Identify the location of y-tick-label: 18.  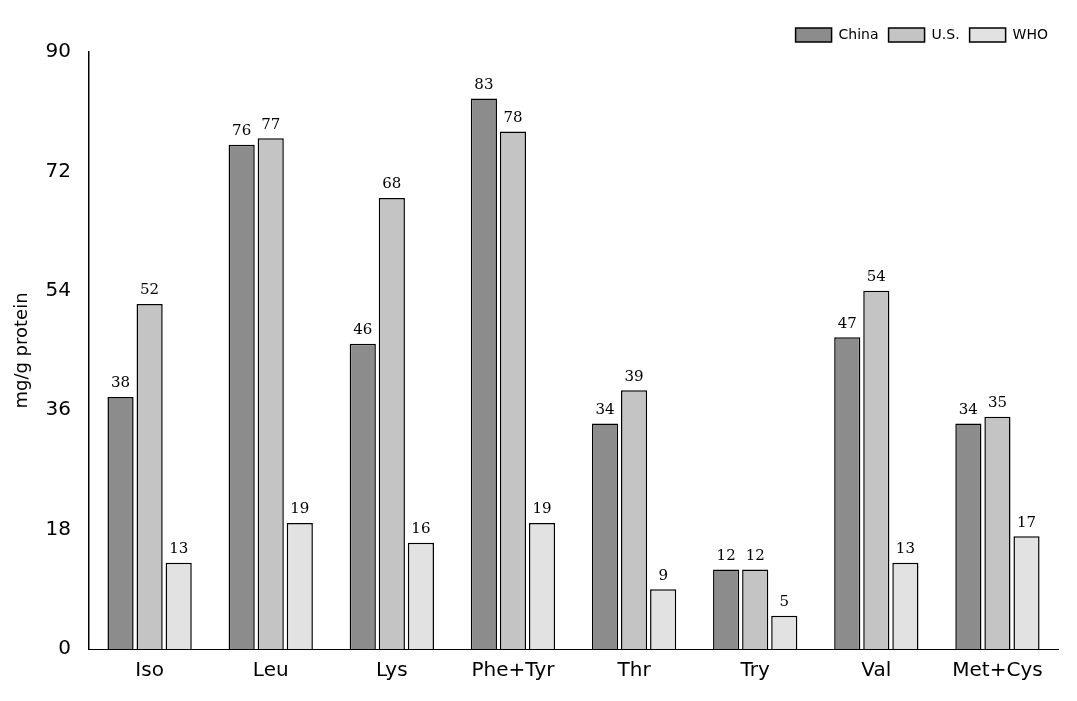
(58, 527).